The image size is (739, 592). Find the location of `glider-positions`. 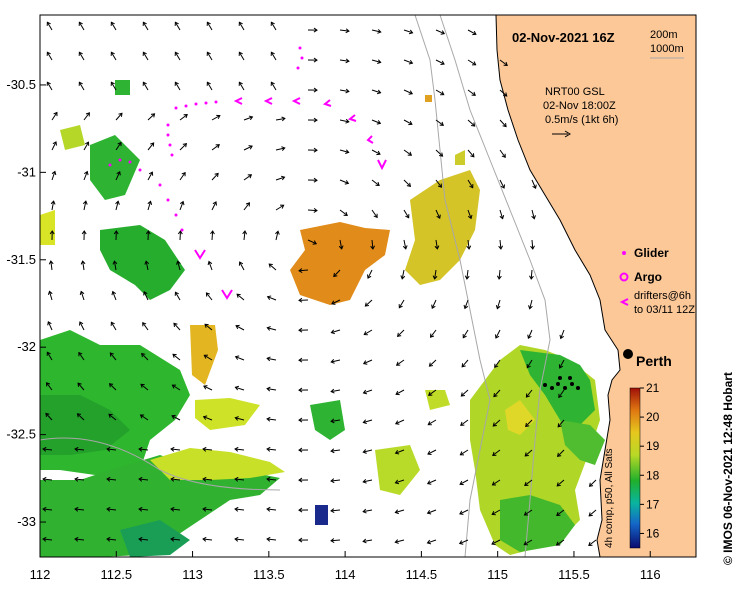

glider-positions is located at coordinates (561, 383).